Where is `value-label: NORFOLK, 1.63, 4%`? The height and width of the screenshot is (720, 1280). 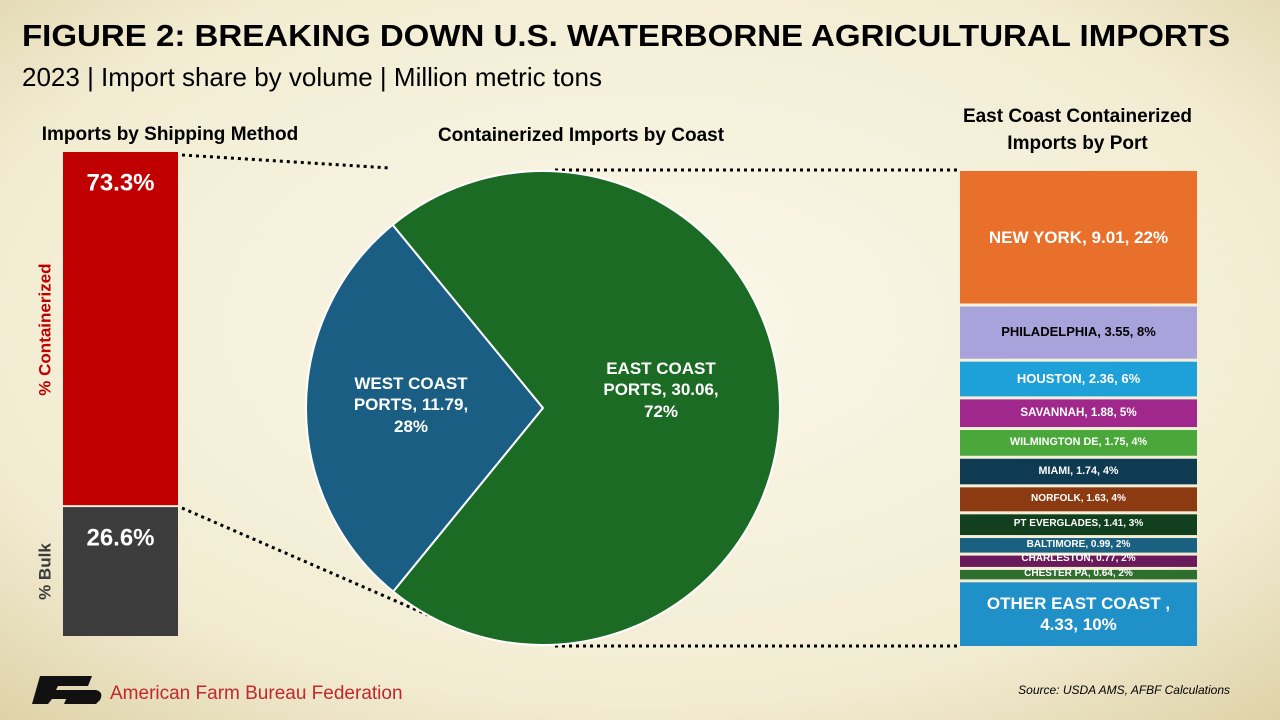 value-label: NORFOLK, 1.63, 4% is located at coordinates (1078, 499).